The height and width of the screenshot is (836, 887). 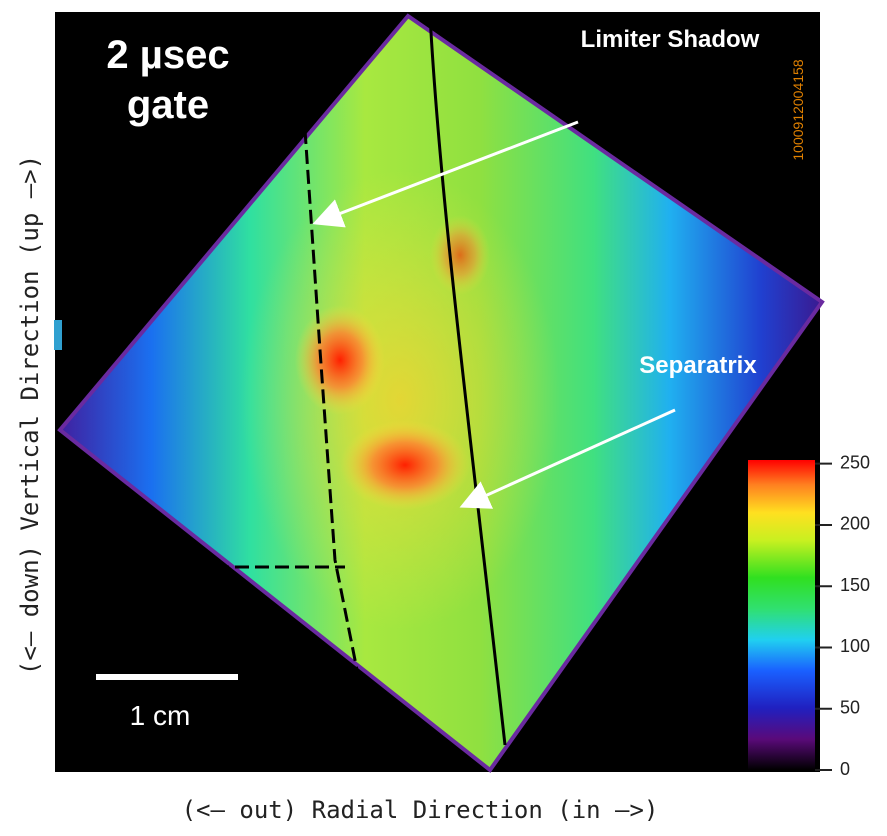 I want to click on colorbar-tick-label: 50, so click(x=850, y=707).